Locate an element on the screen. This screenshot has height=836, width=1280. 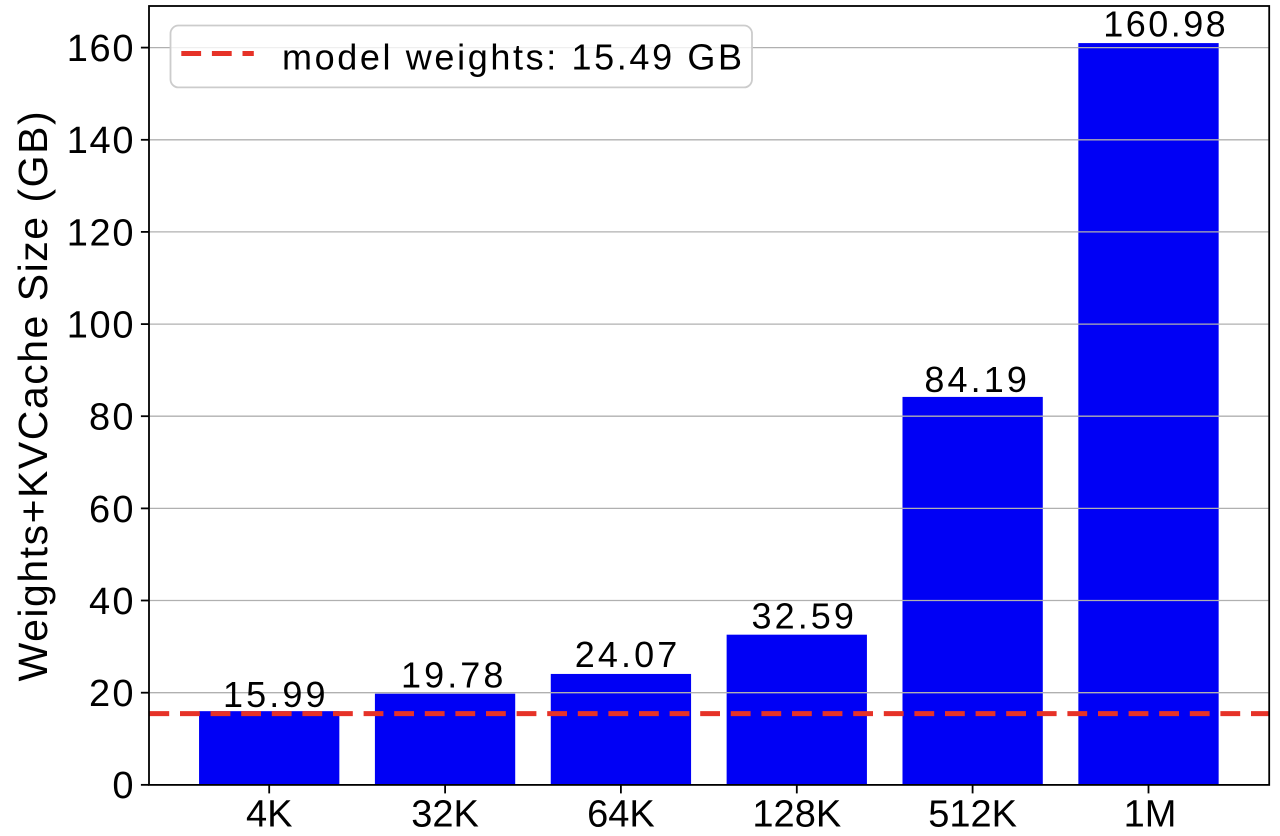
svg-text: 0 is located at coordinates (122, 786).